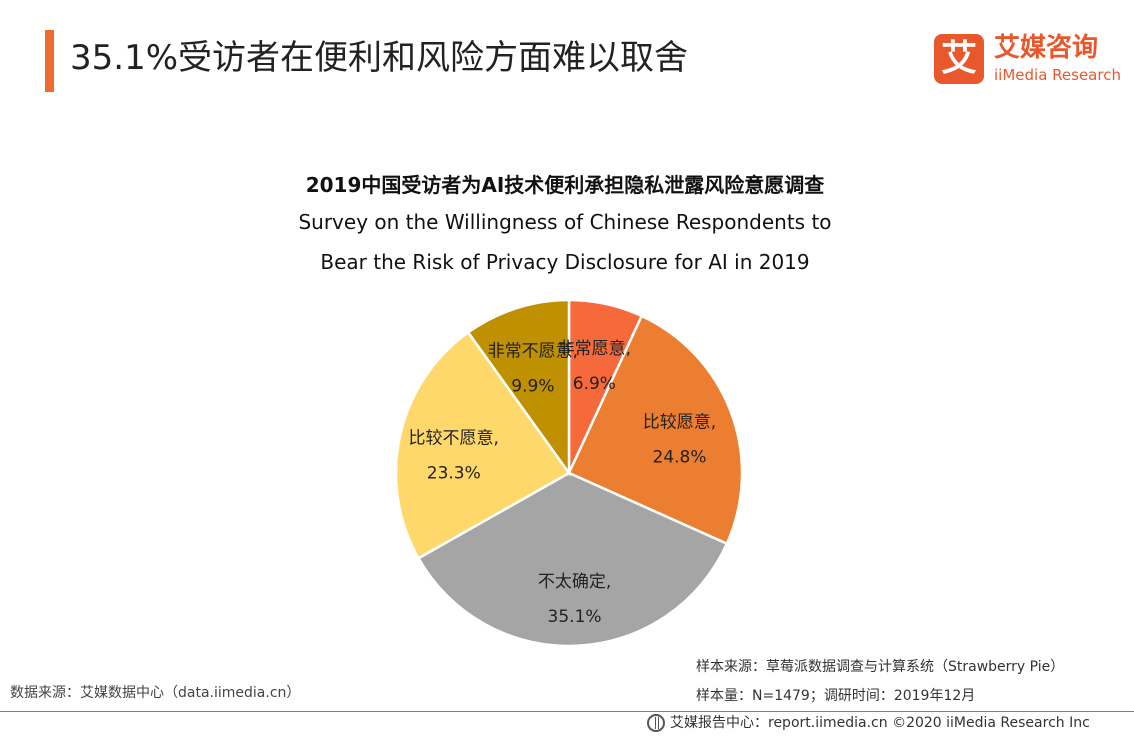  Describe the element at coordinates (594, 384) in the screenshot. I see `pie-slice-value-1: 6.9%` at that location.